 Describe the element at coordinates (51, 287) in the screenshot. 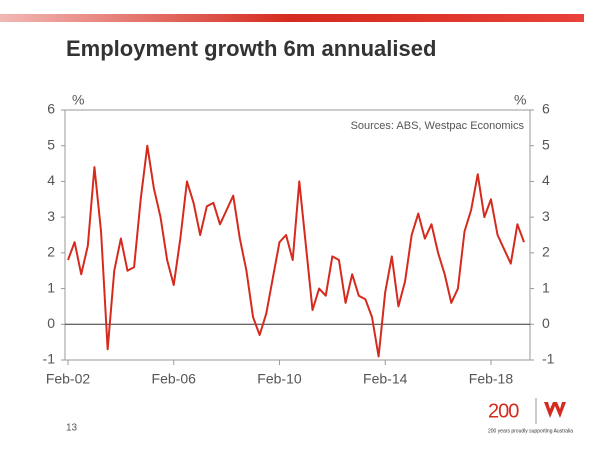

I see `y-tick-label: 1` at that location.